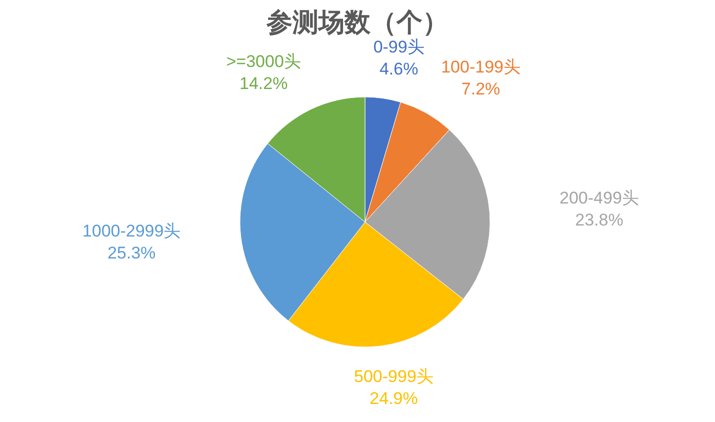 Image resolution: width=715 pixels, height=422 pixels. What do you see at coordinates (263, 62) in the screenshot?
I see `label: >=3000头` at bounding box center [263, 62].